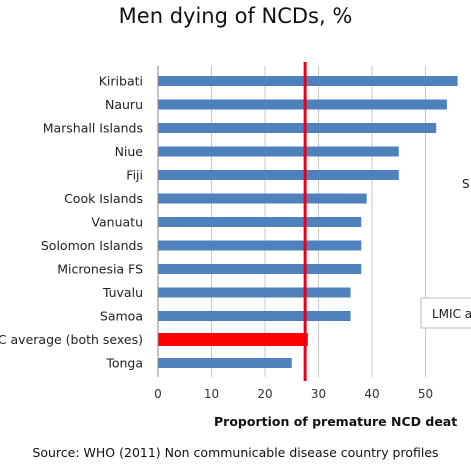 This screenshot has width=471, height=470. What do you see at coordinates (124, 104) in the screenshot?
I see `category-label: Nauru` at bounding box center [124, 104].